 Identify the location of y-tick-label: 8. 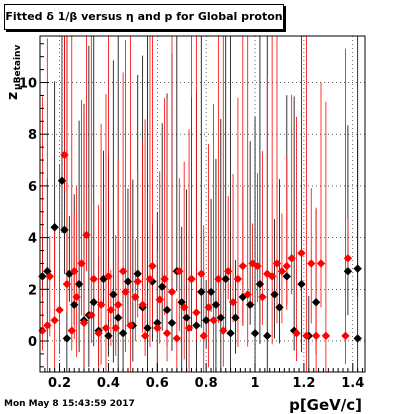
(32, 135).